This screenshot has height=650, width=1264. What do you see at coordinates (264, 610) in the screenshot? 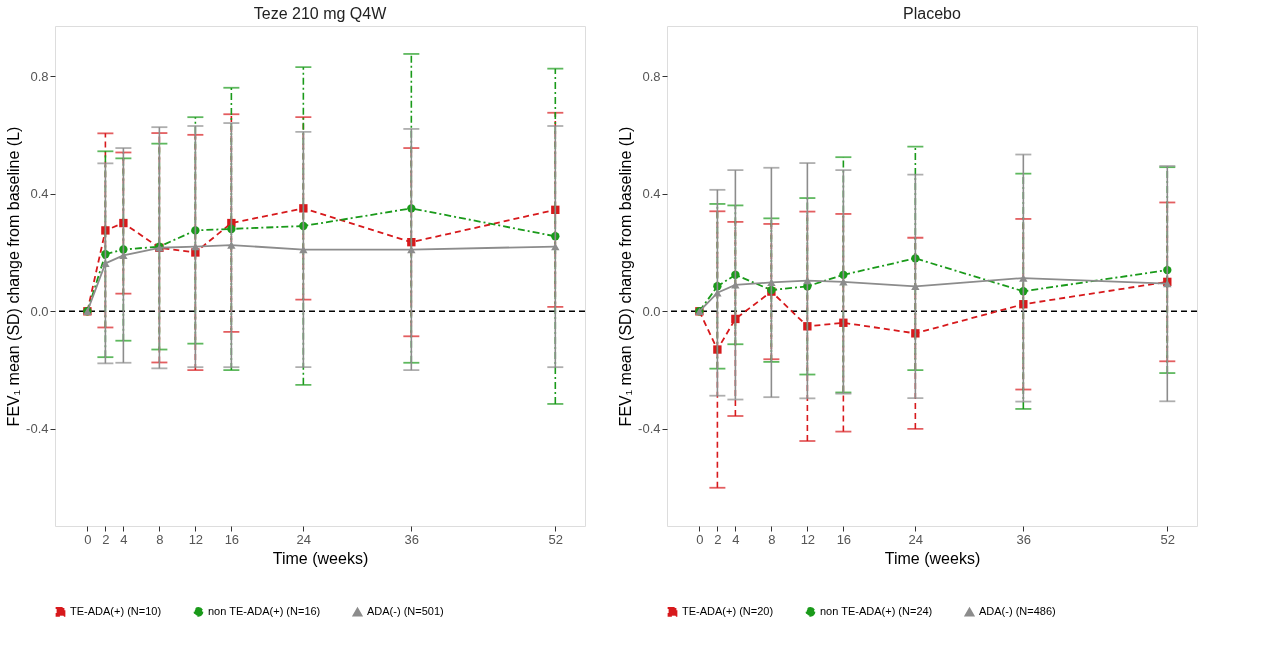
I see `legend-label: non TE-ADA(+) (N=16)` at bounding box center [264, 610].